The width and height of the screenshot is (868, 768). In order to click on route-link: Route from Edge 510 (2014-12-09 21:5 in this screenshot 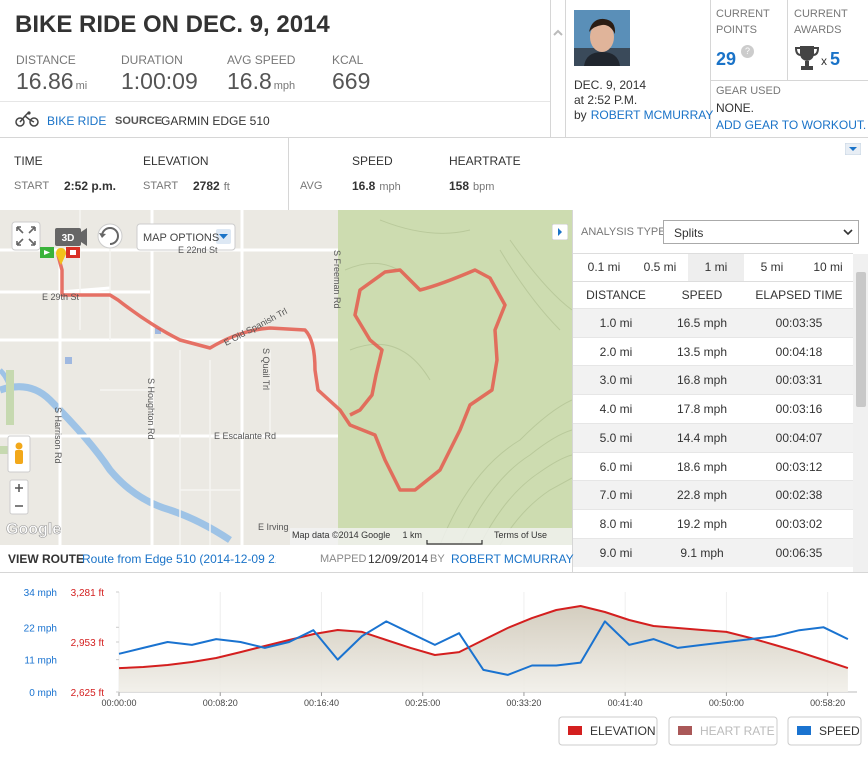, I will do `click(179, 559)`.